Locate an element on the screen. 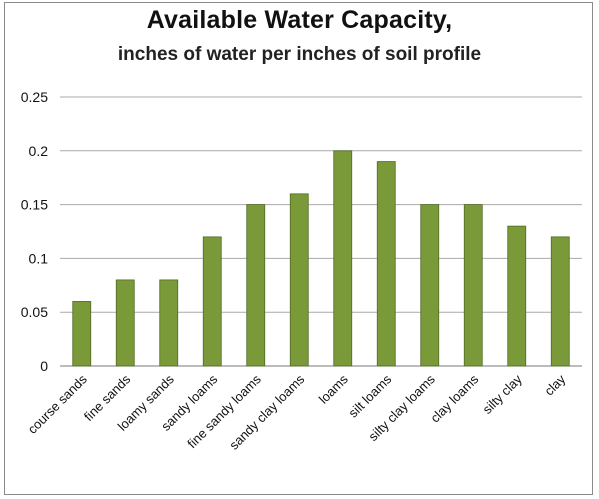 Image resolution: width=599 pixels, height=499 pixels. y-tick-label: 0.1 is located at coordinates (39, 258).